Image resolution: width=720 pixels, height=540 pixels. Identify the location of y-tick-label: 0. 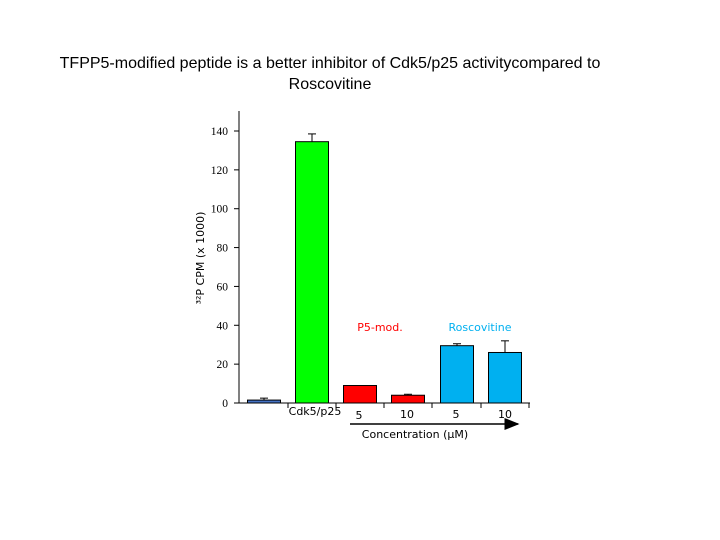
(225, 404).